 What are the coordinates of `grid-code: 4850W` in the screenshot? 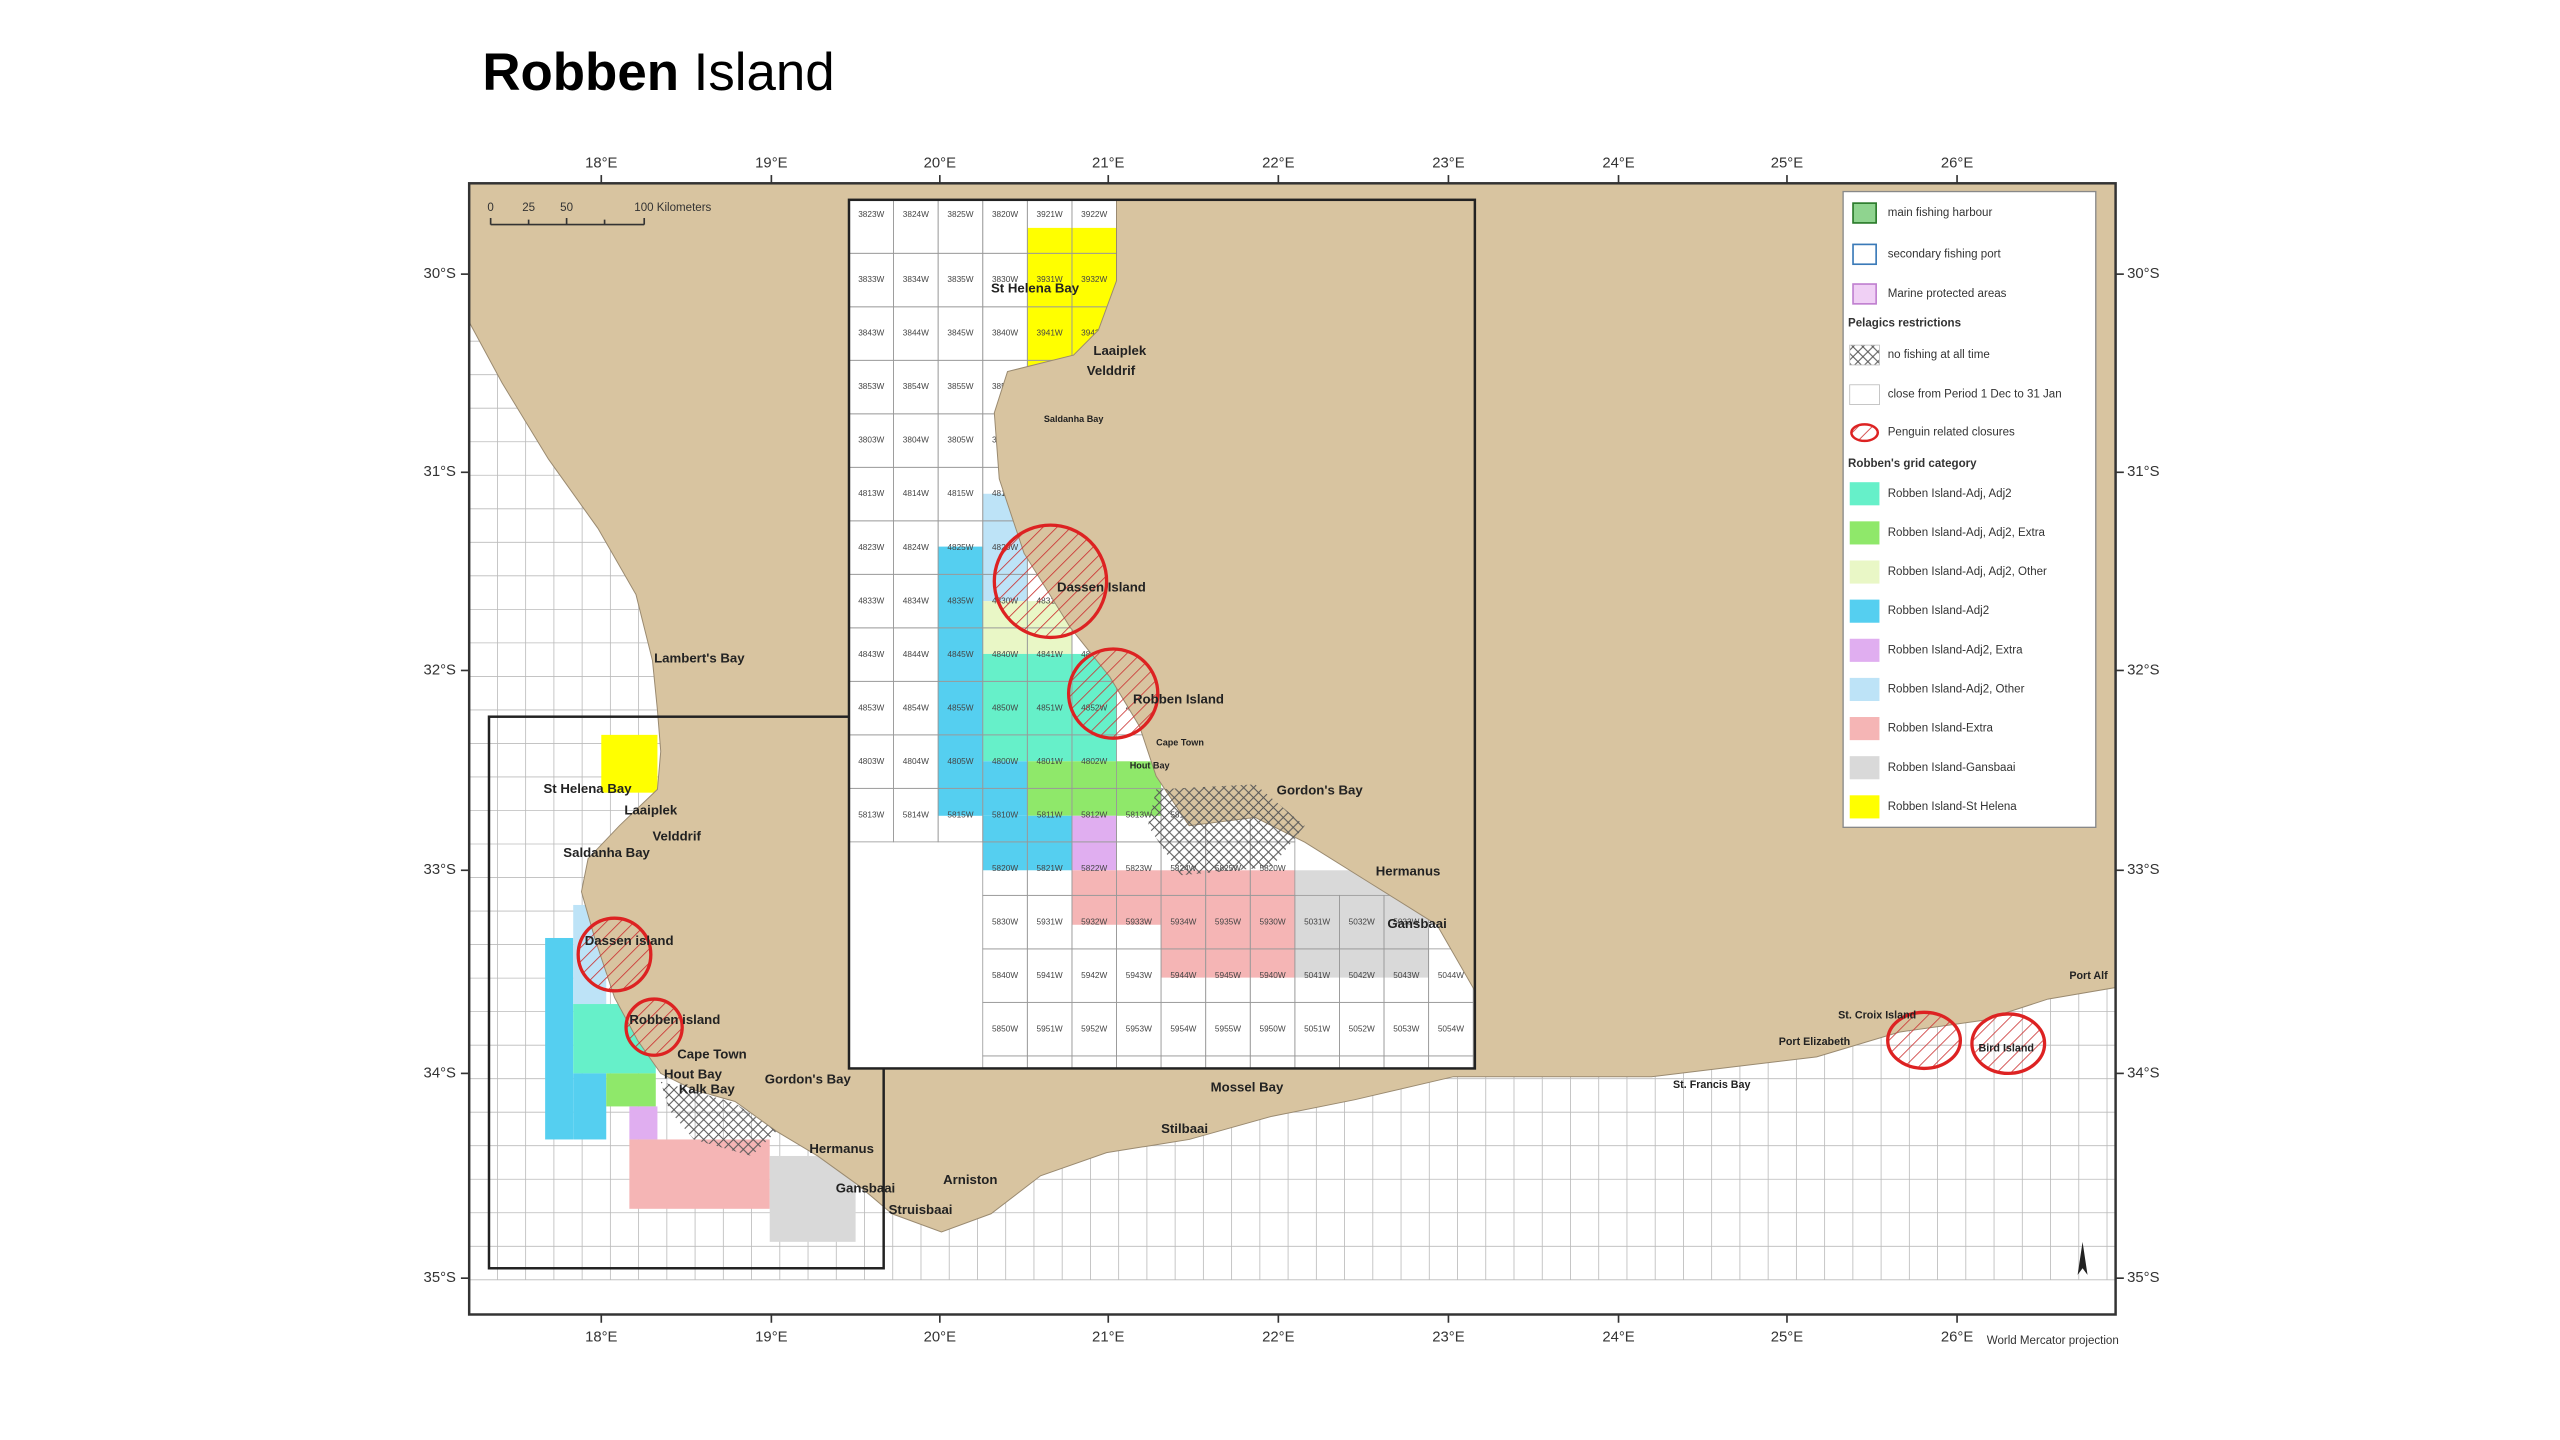 It's located at (1005, 707).